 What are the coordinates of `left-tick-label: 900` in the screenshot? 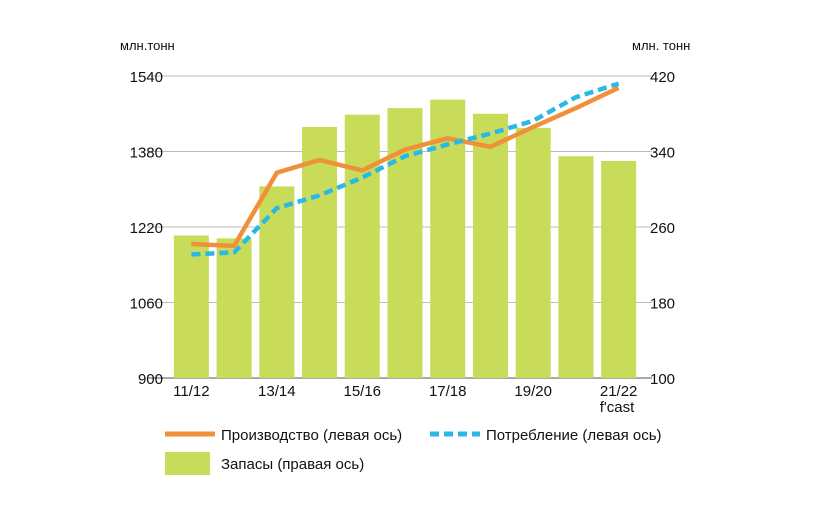 It's located at (150, 379).